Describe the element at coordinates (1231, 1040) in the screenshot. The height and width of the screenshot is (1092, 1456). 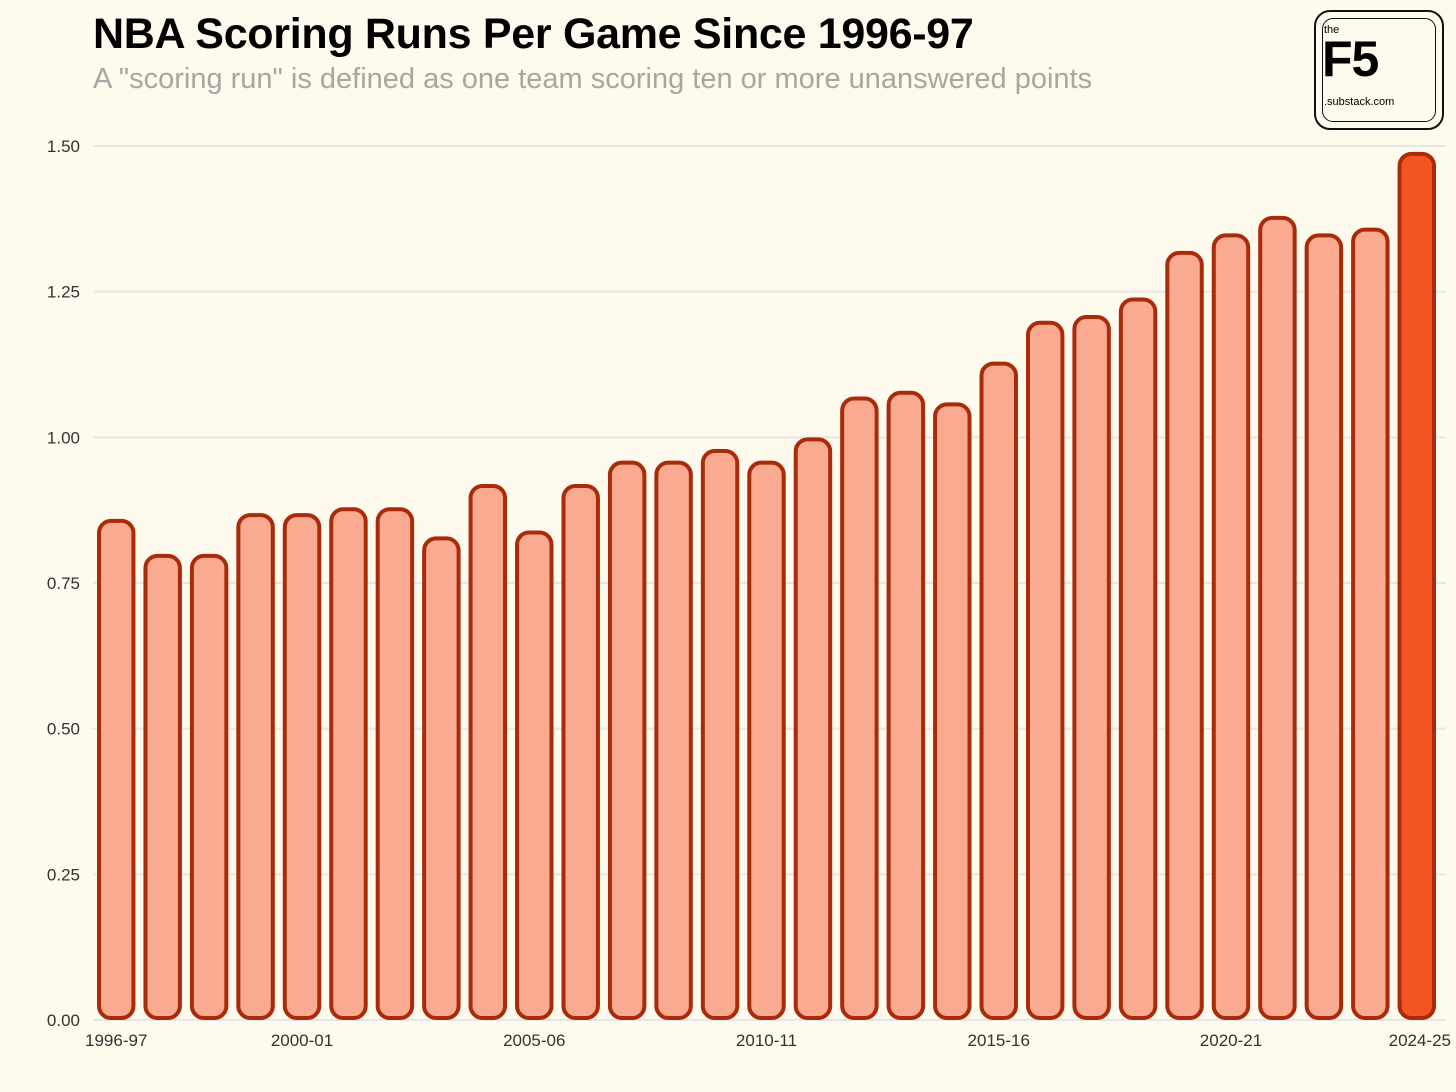
I see `x-tick-label: 2020-21` at that location.